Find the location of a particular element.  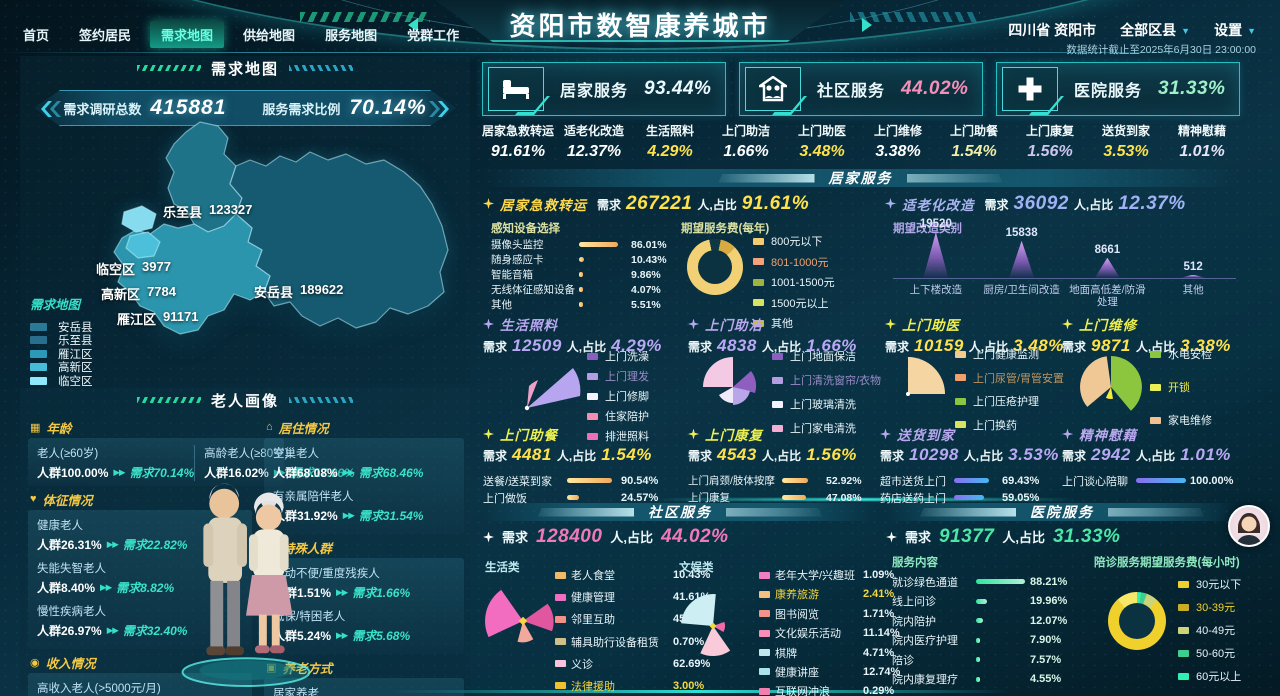

service-stat: 精神慰藉 1.01% is located at coordinates (1202, 141).